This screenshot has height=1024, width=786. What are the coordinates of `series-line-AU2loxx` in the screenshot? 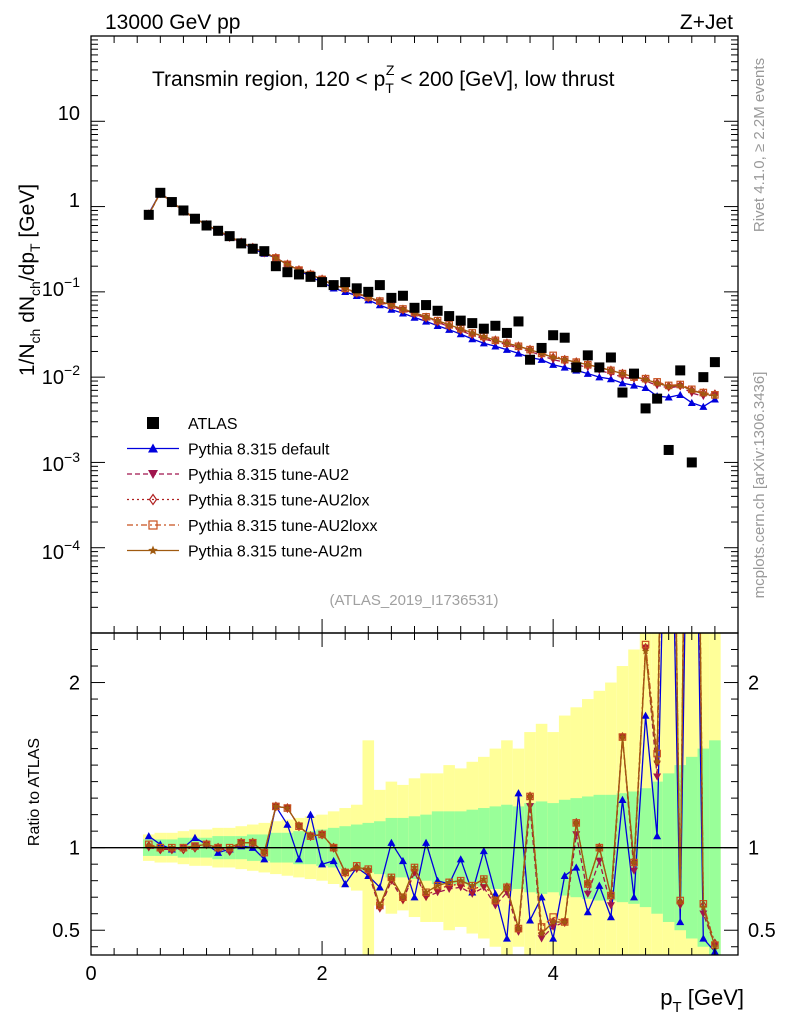 It's located at (432, 293).